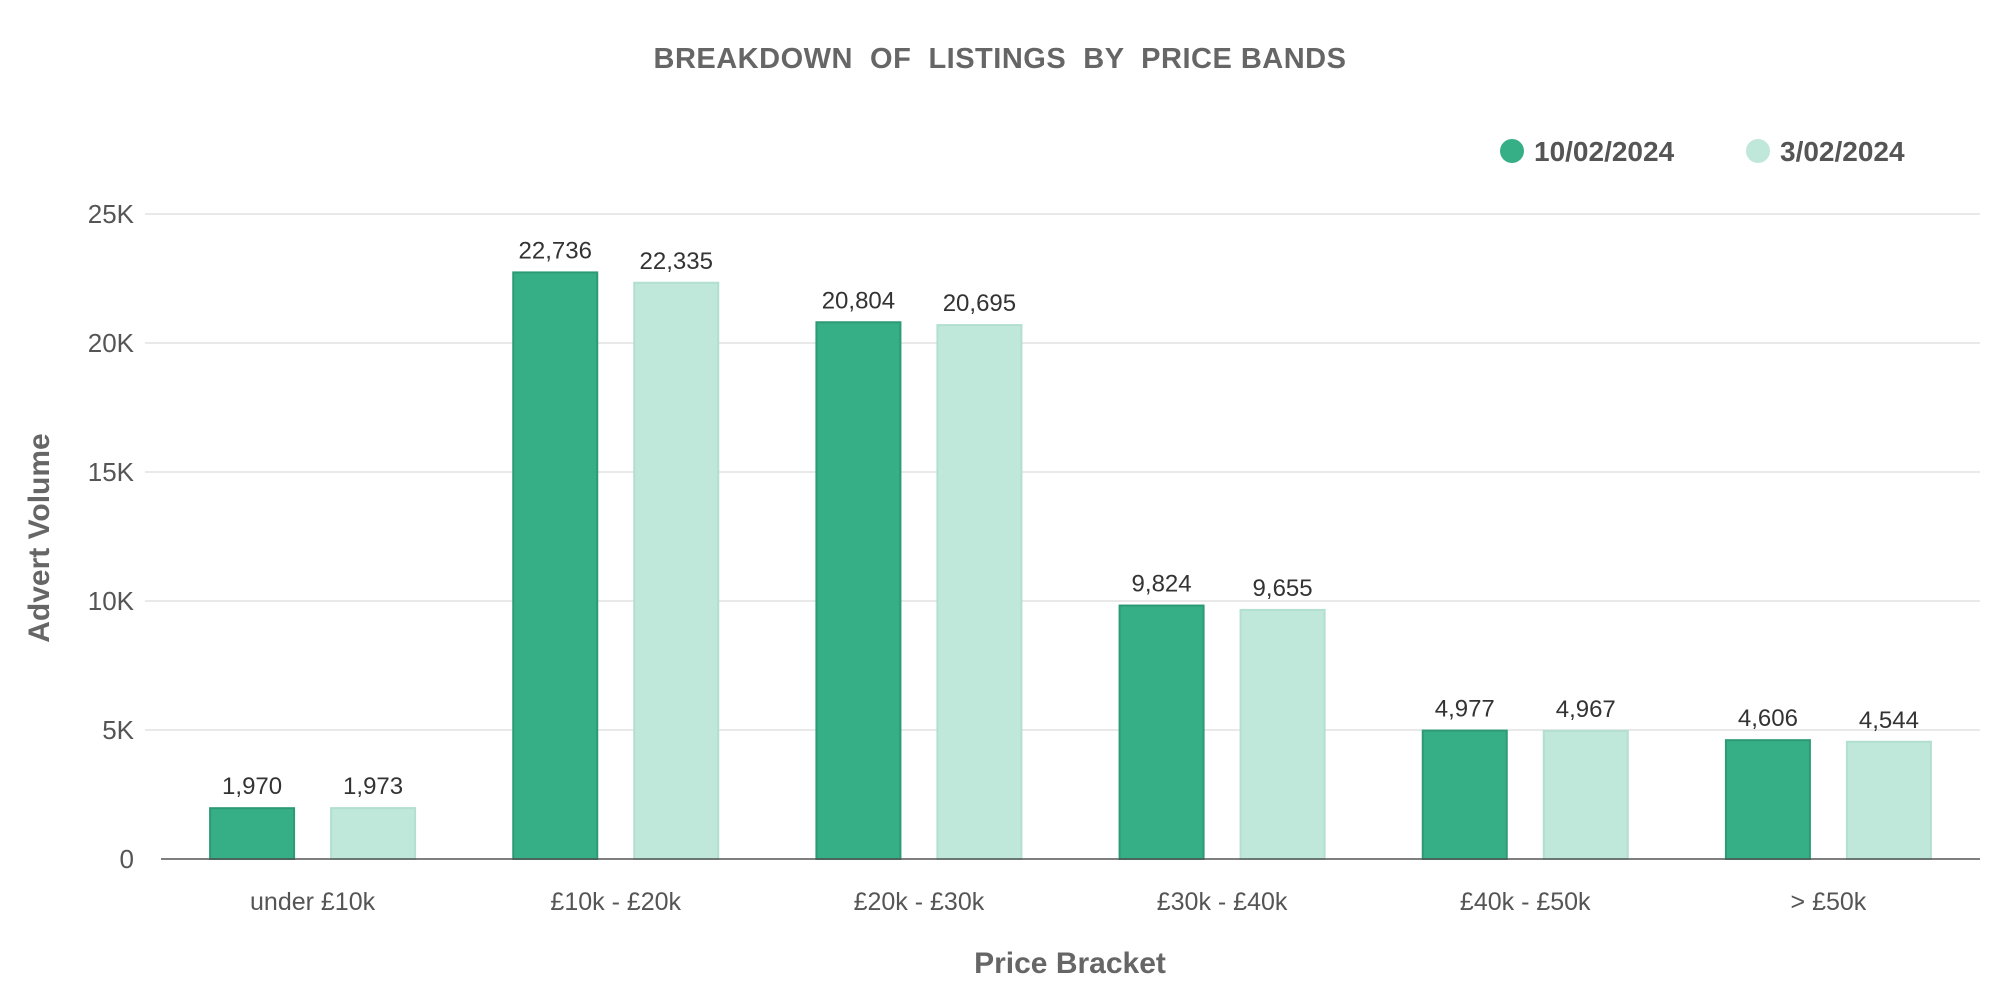 The width and height of the screenshot is (2000, 1000). Describe the element at coordinates (1604, 151) in the screenshot. I see `legend-label-series-1: 10/02/2024` at that location.